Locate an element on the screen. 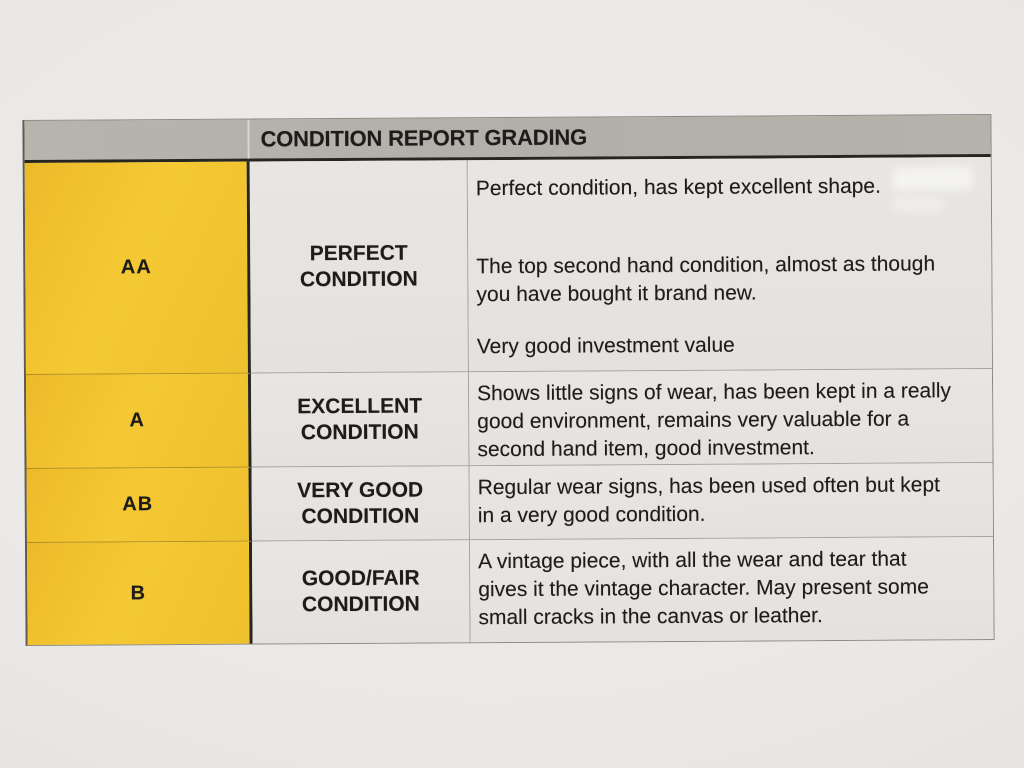 Image resolution: width=1024 pixels, height=768 pixels. condition-label: PERFECT CONDITION is located at coordinates (358, 266).